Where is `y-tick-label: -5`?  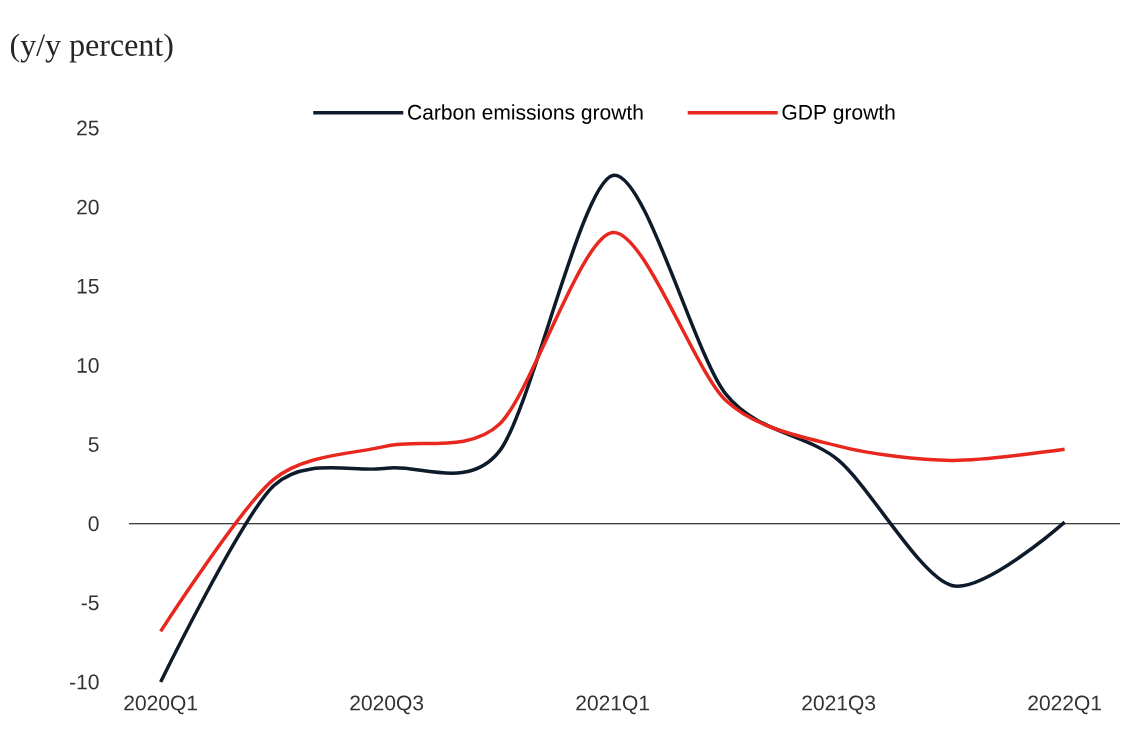
y-tick-label: -5 is located at coordinates (90, 603).